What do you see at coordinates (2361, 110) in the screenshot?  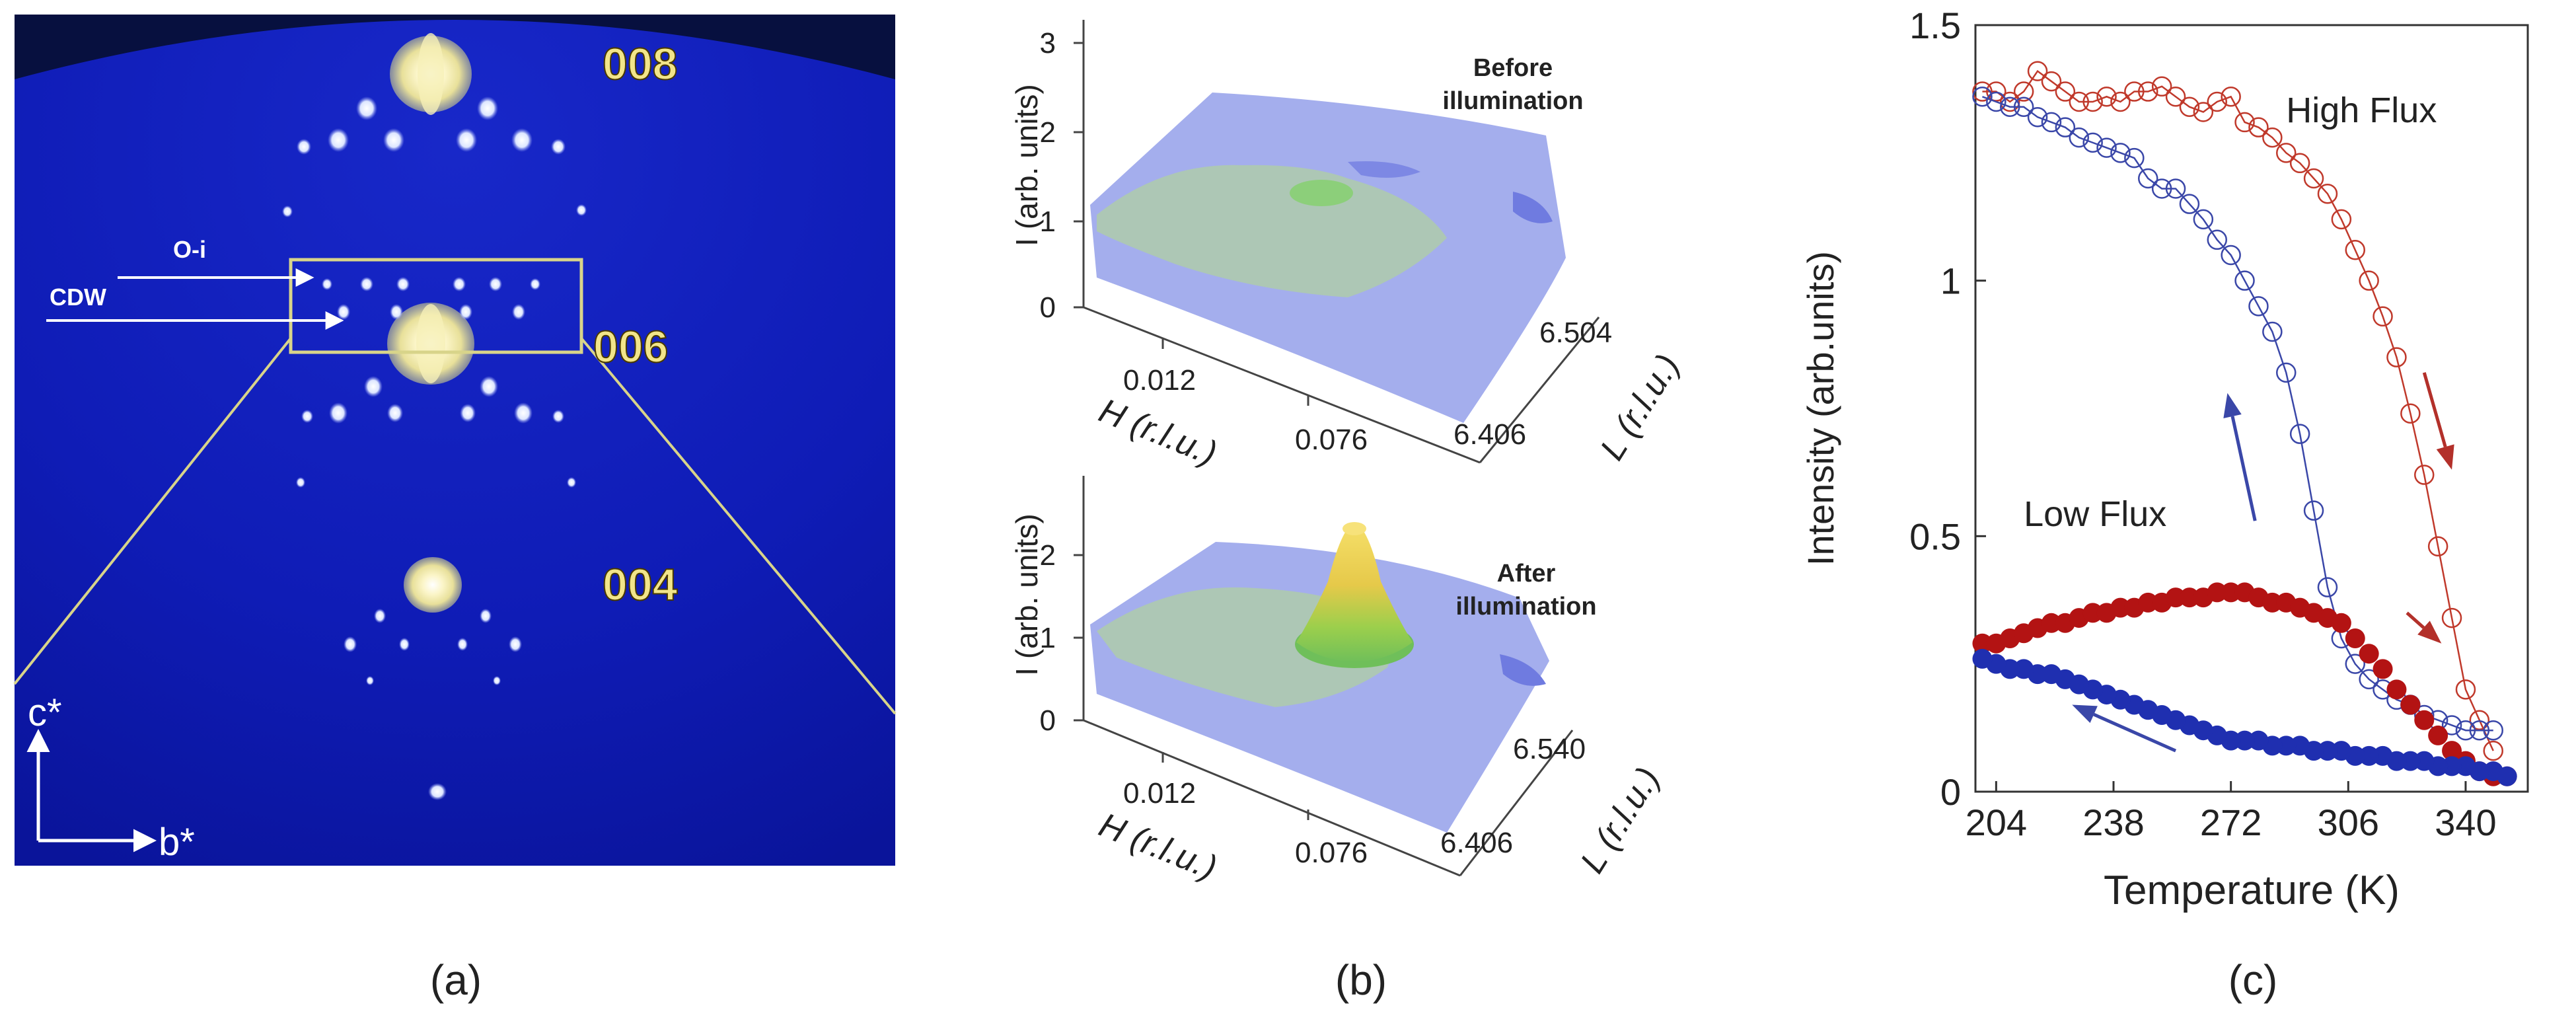 I see `annotation-0: High Flux` at bounding box center [2361, 110].